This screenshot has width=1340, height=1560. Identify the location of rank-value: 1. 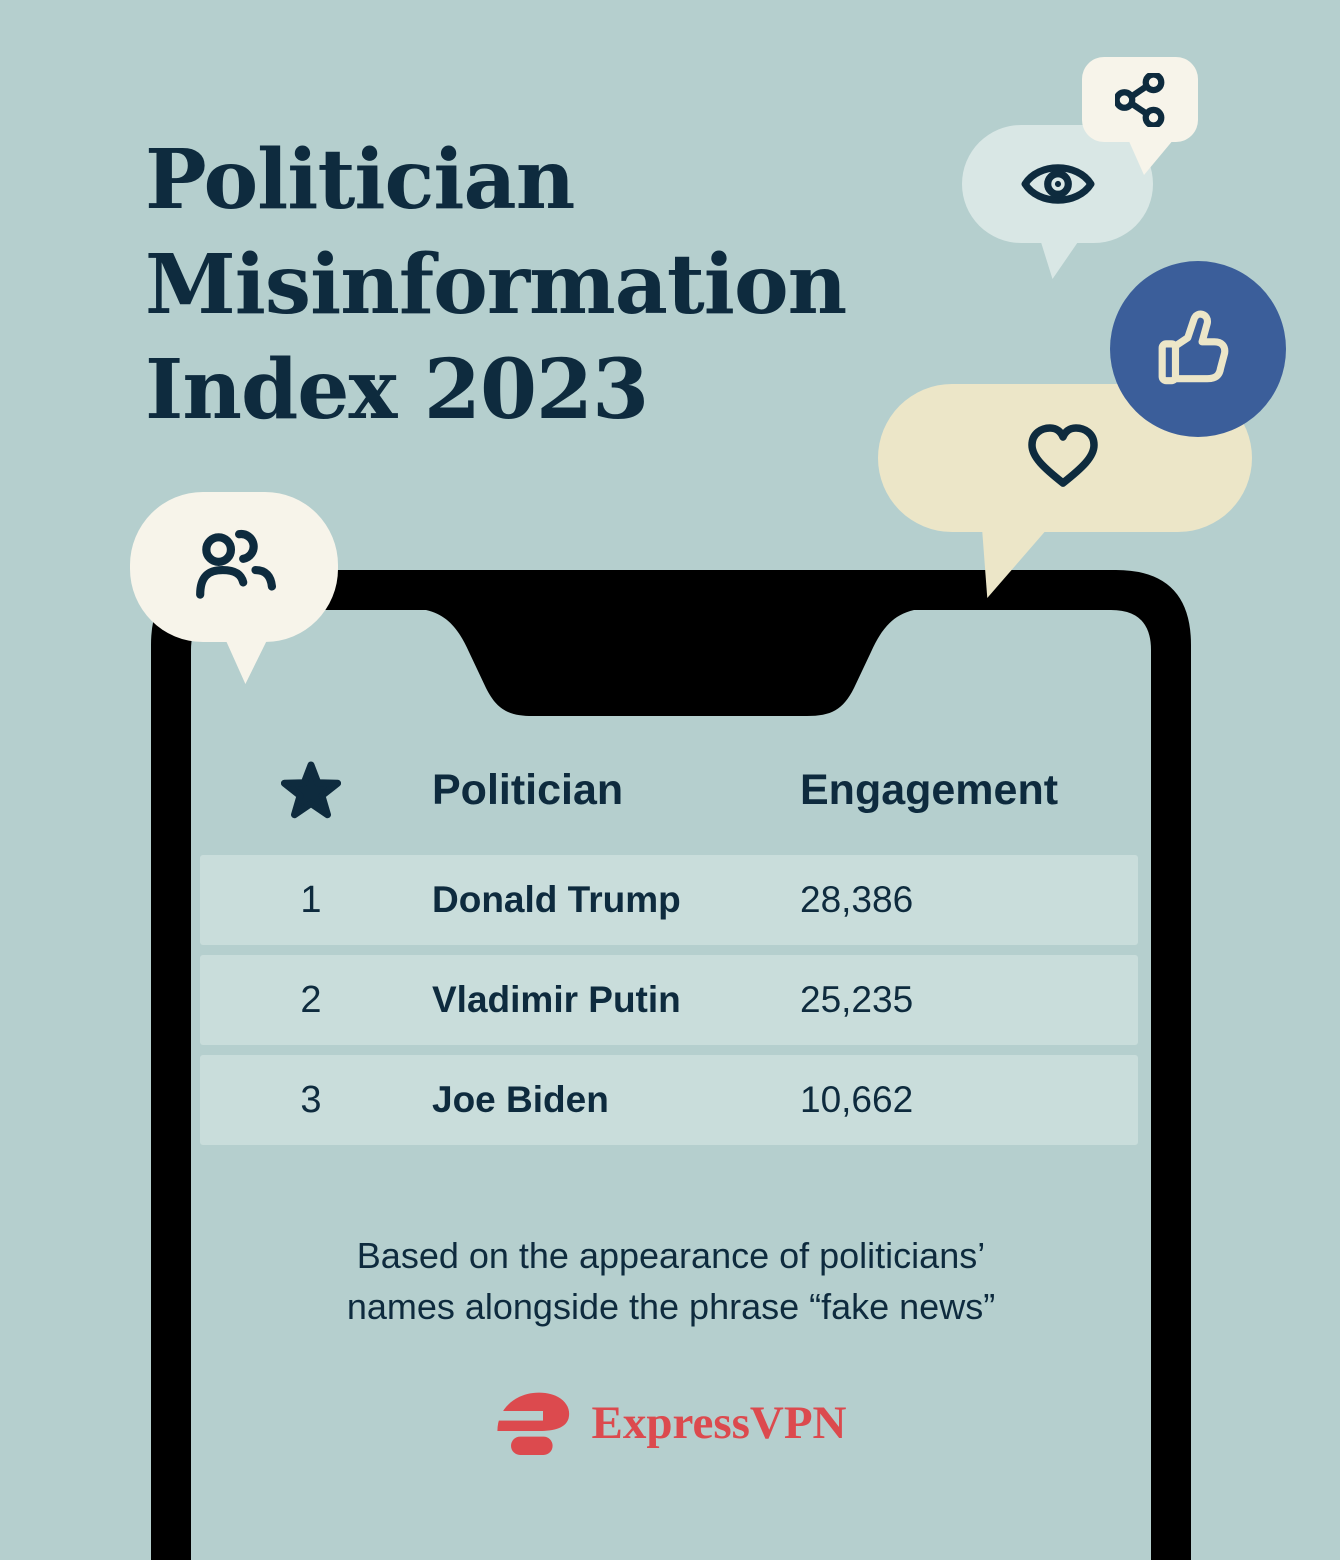
(311, 899).